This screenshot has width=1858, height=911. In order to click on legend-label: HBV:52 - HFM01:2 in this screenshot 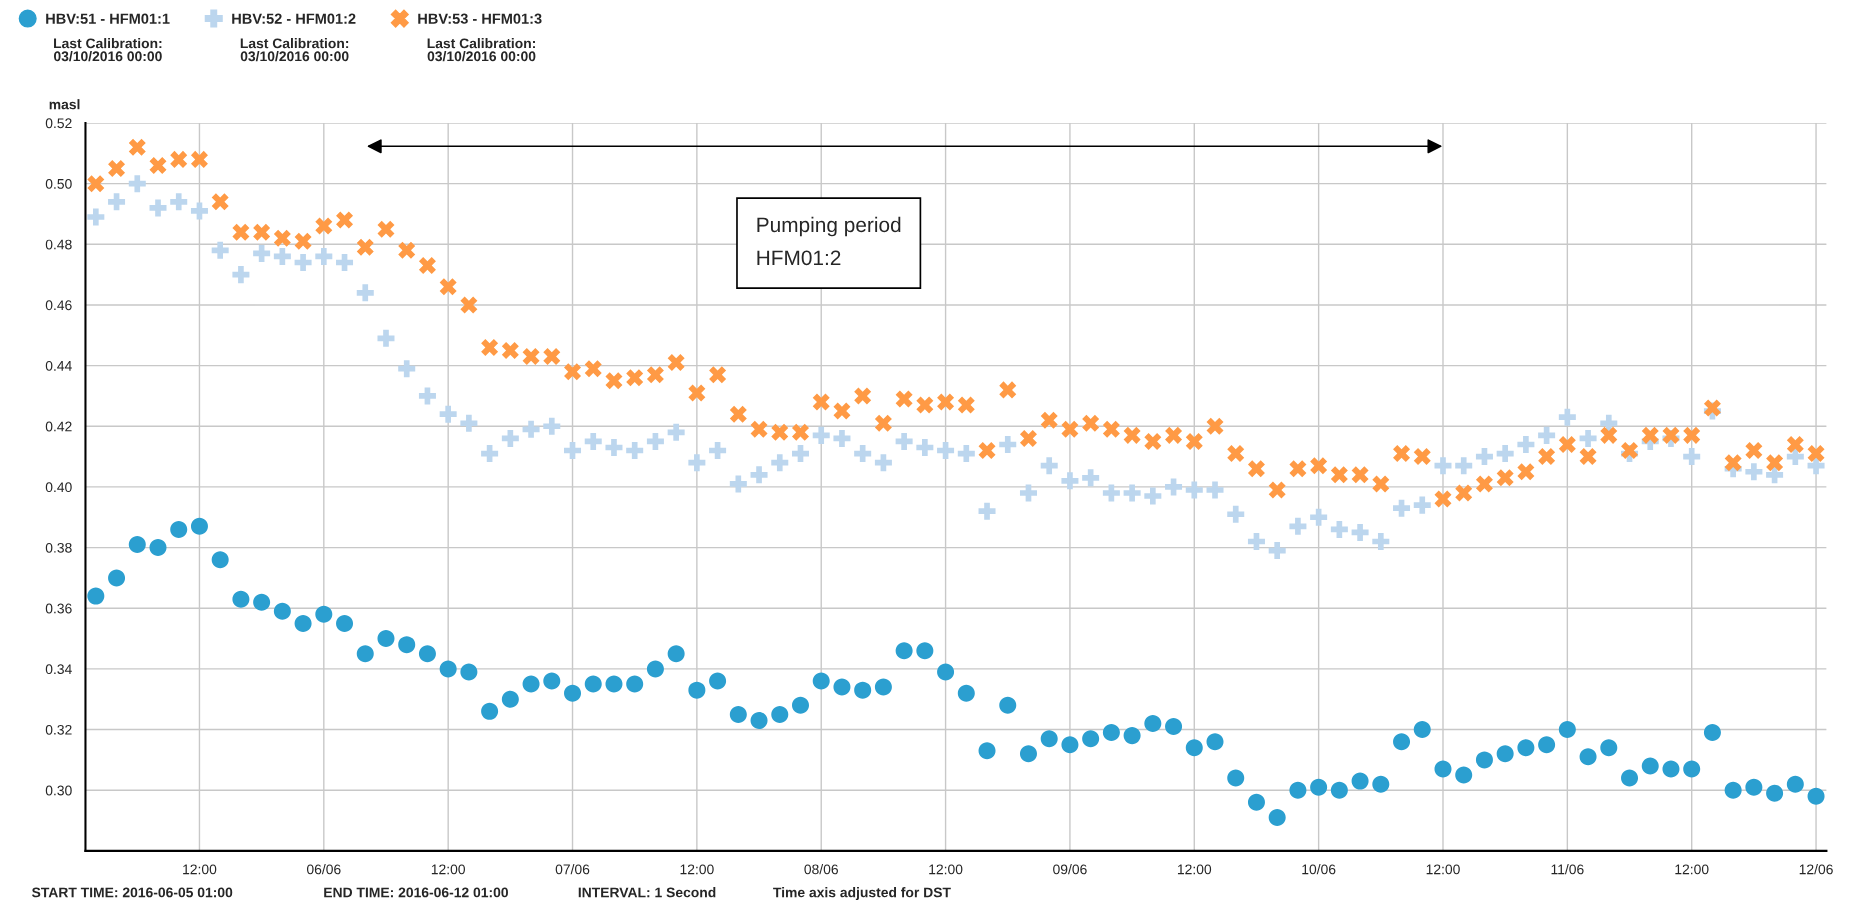, I will do `click(294, 18)`.